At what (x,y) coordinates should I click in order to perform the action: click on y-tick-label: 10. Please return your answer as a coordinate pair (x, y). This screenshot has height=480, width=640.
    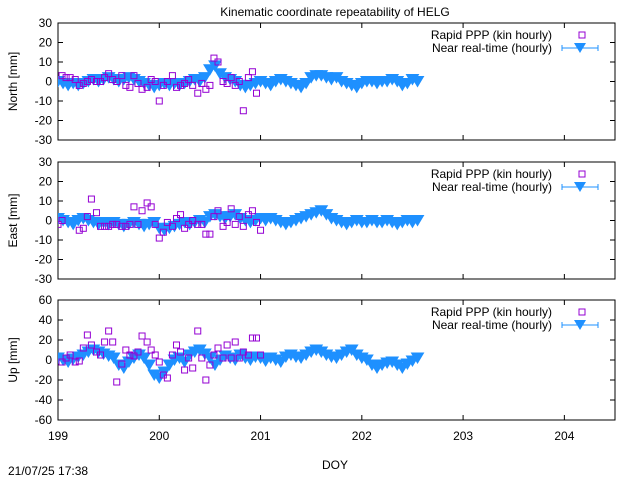
    Looking at the image, I should click on (46, 62).